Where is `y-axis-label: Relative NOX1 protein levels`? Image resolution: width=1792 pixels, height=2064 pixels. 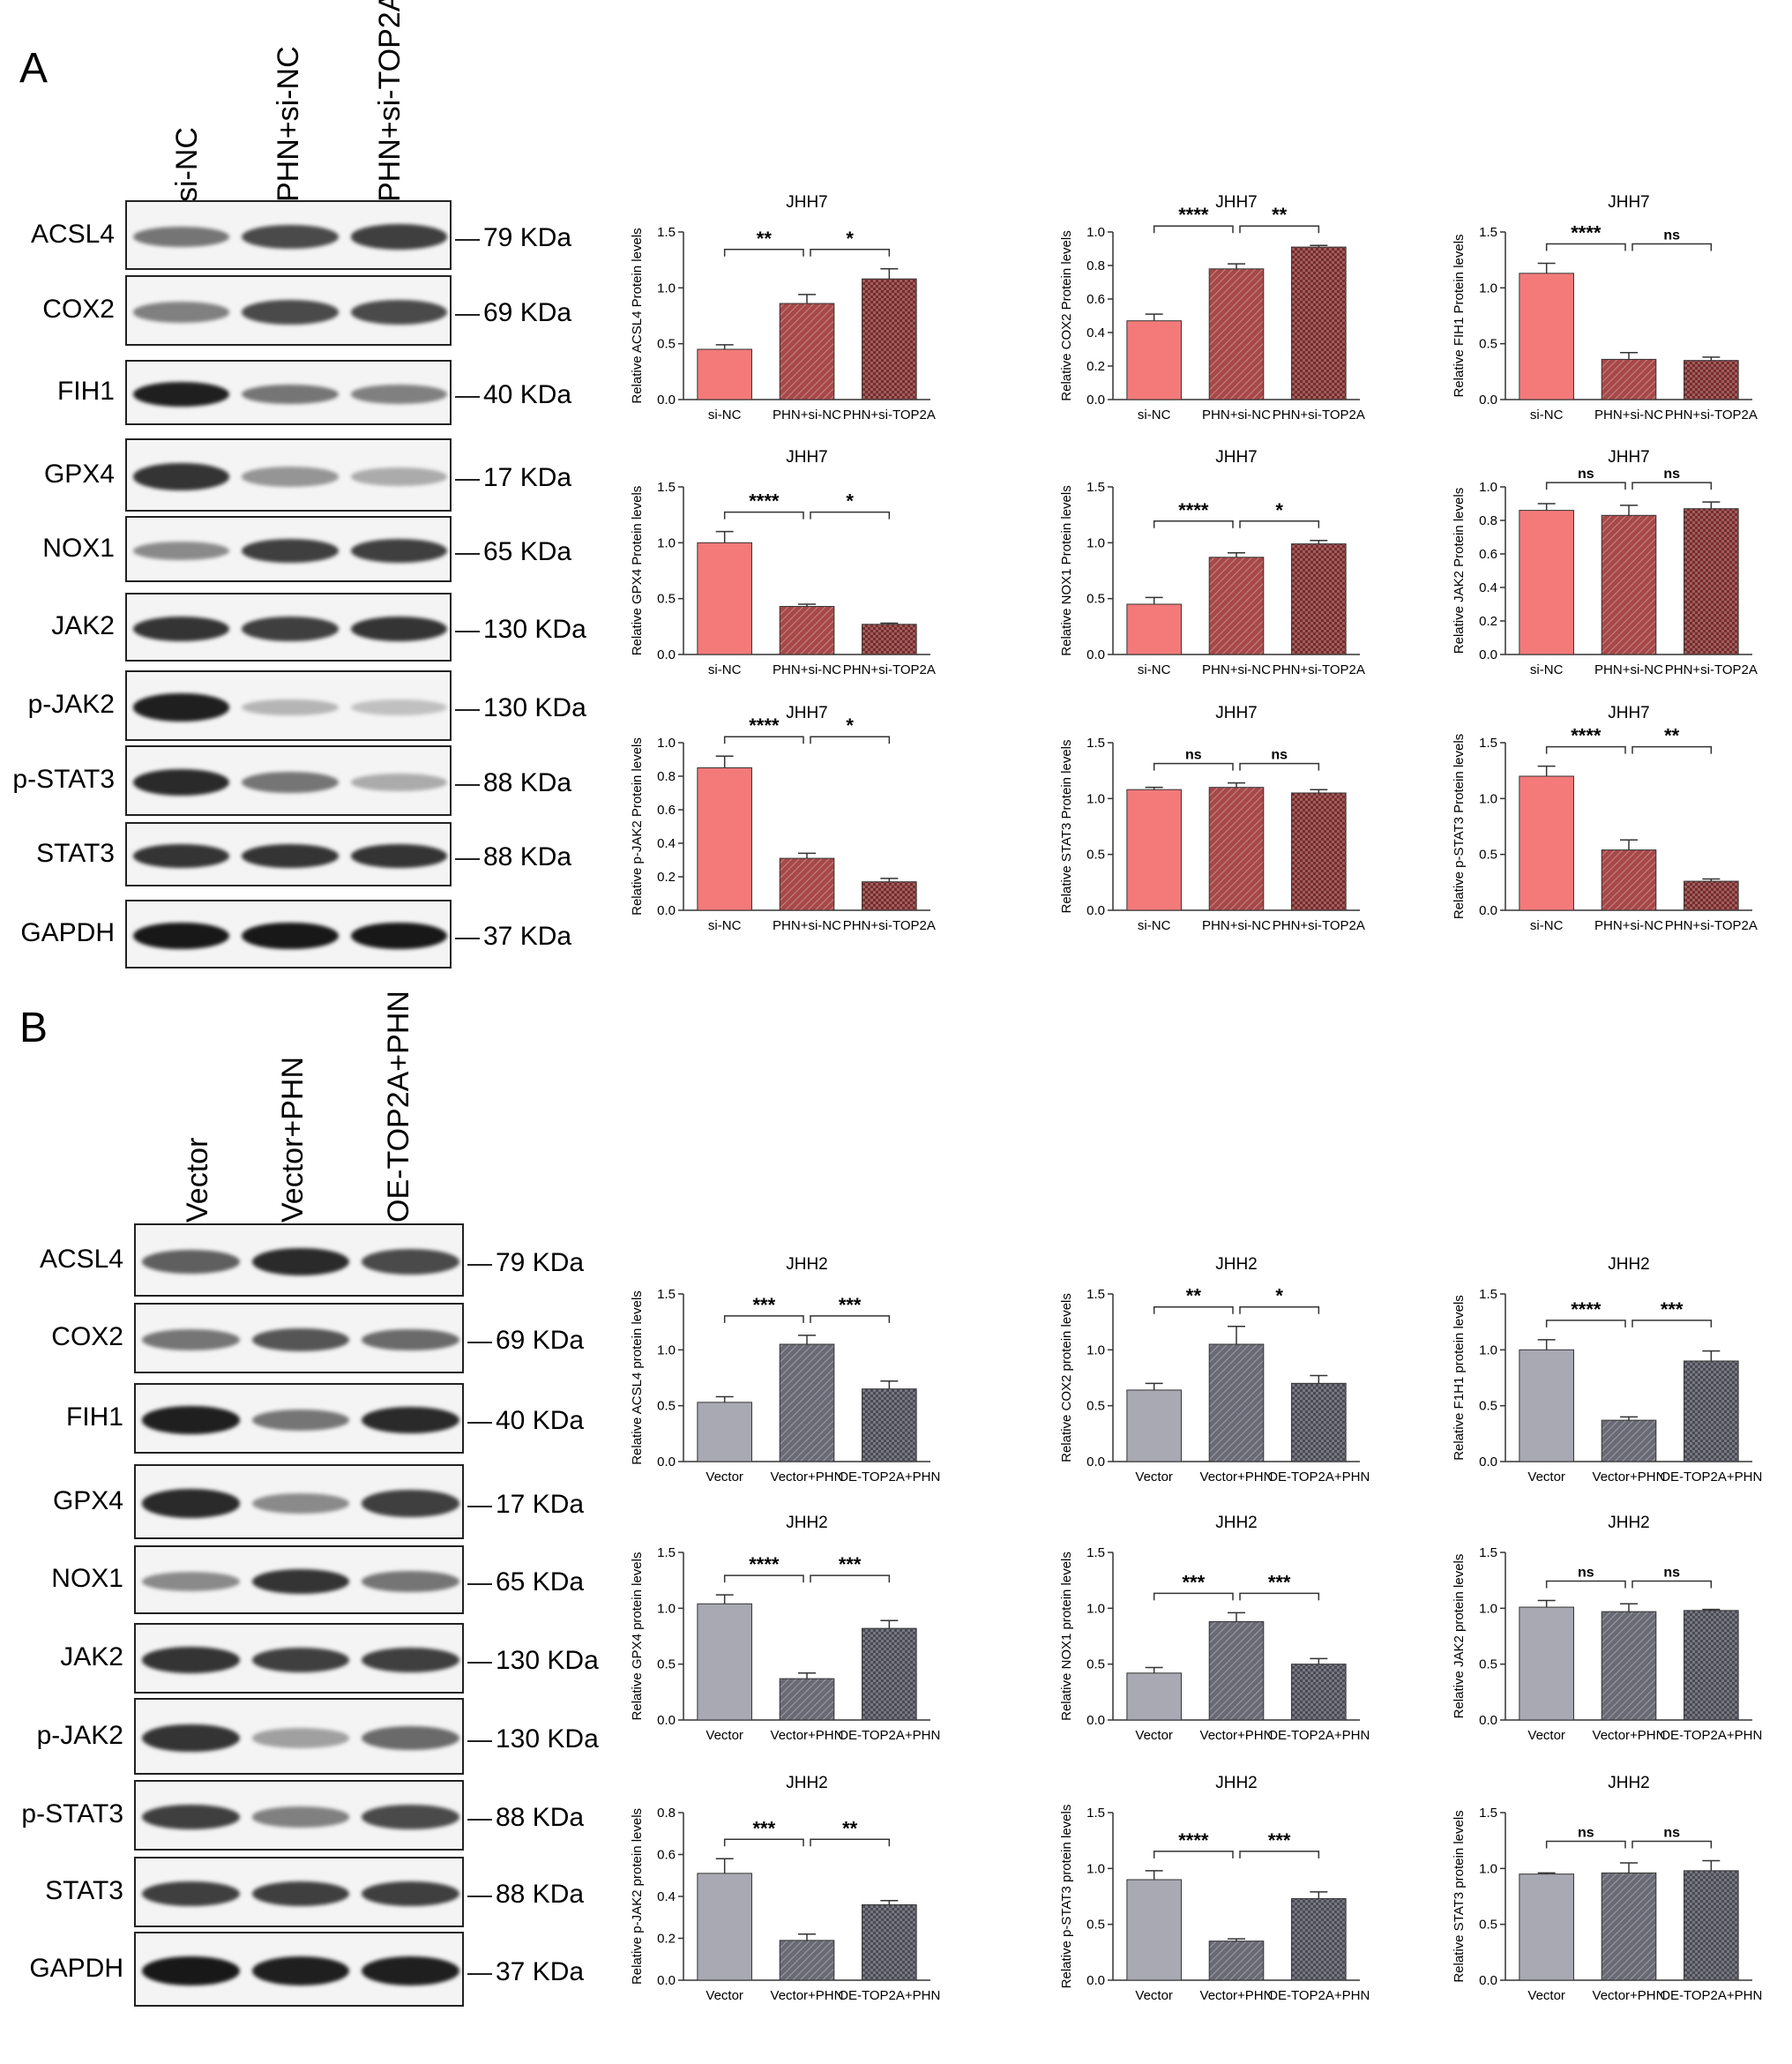 y-axis-label: Relative NOX1 protein levels is located at coordinates (1066, 1636).